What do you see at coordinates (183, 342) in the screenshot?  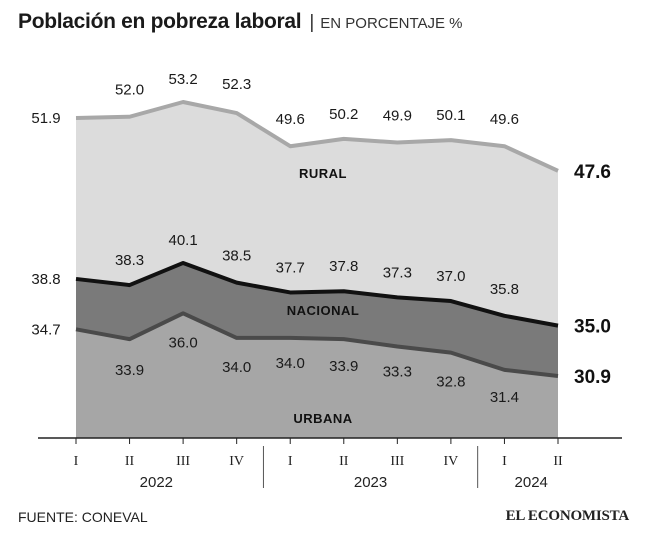 I see `urbana-value-label: 36.0` at bounding box center [183, 342].